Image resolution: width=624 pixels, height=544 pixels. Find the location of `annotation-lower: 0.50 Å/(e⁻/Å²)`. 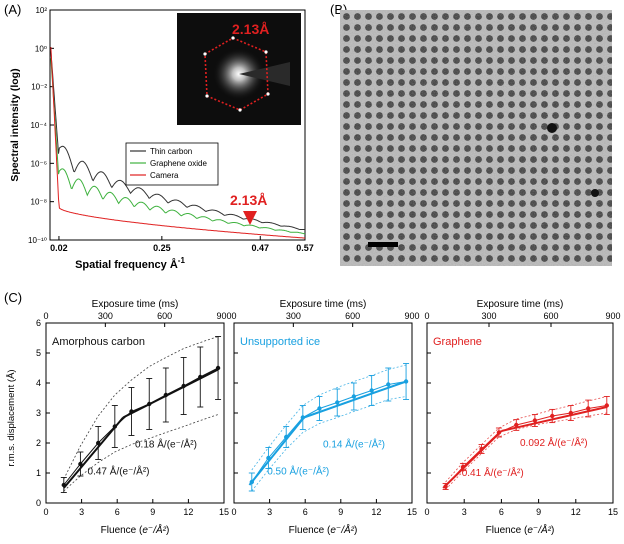

annotation-lower: 0.50 Å/(e⁻/Å²) is located at coordinates (298, 471).